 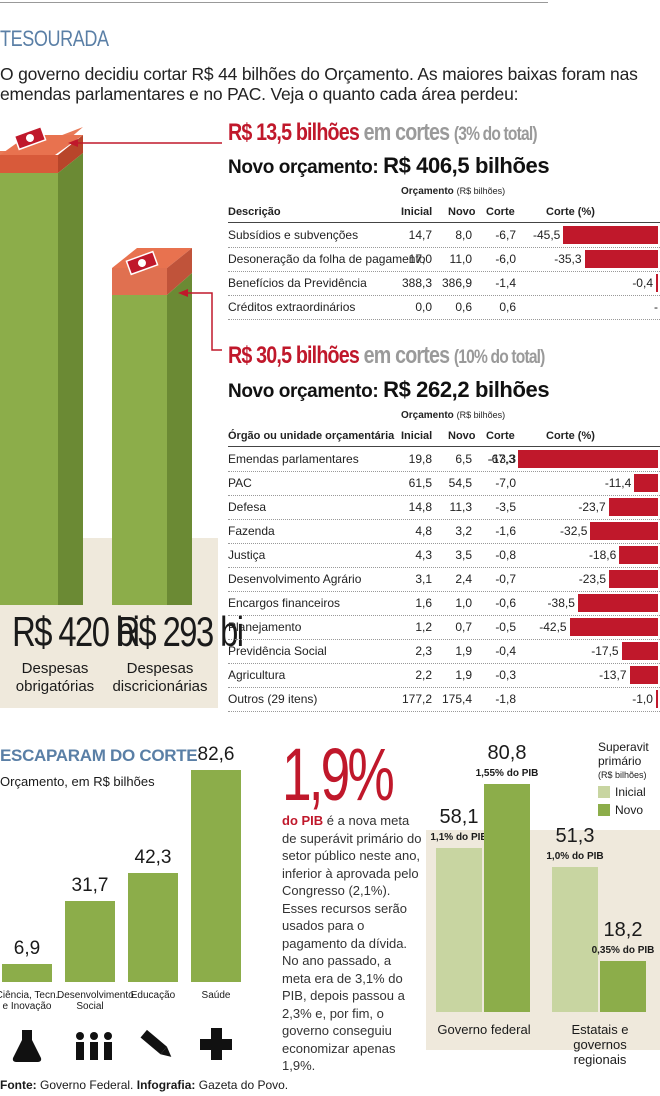 What do you see at coordinates (546, 235) in the screenshot?
I see `mand-pct-label: -45,5` at bounding box center [546, 235].